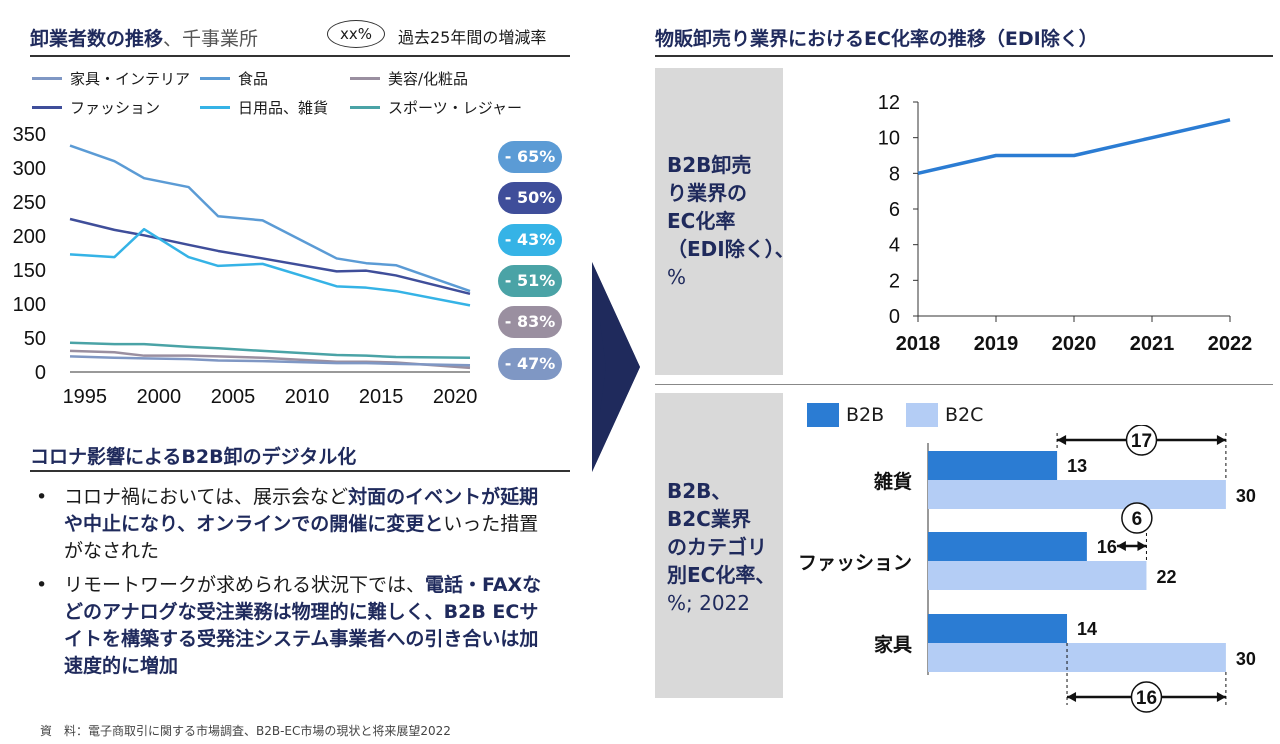 This screenshot has width=1280, height=744. Describe the element at coordinates (253, 79) in the screenshot. I see `legend-label: 食品` at that location.